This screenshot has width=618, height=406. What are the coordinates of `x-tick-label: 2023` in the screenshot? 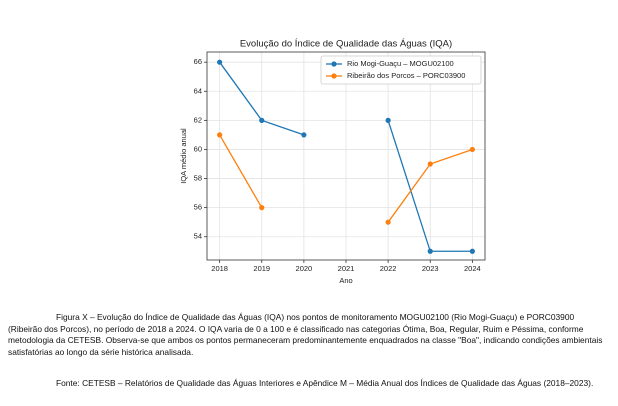 It's located at (430, 268).